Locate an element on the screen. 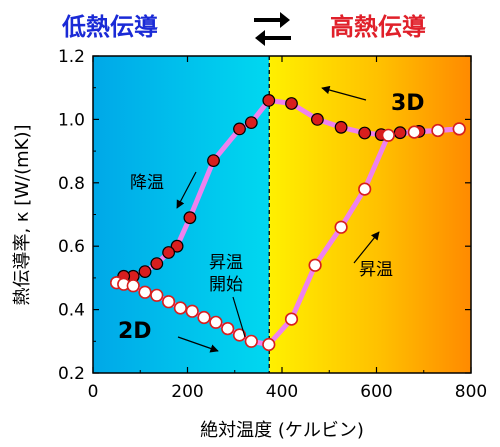 The image size is (500, 447). label-2d: 2D is located at coordinates (135, 331).